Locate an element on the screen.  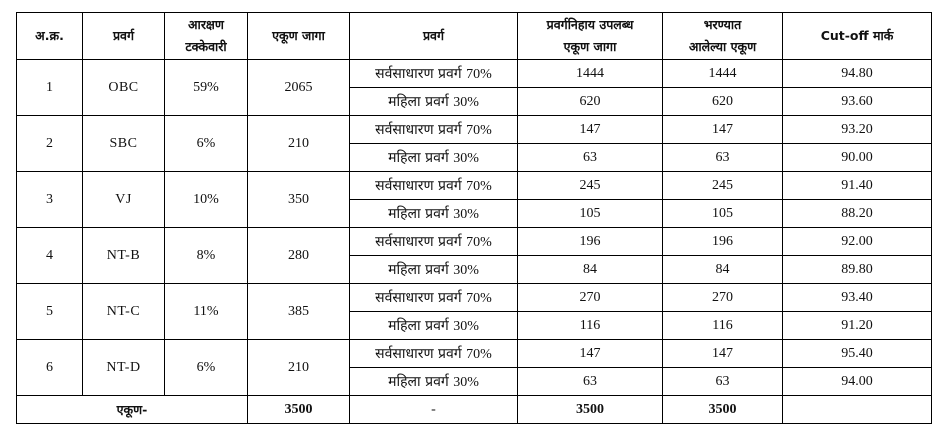
total-cutoff is located at coordinates (857, 409).